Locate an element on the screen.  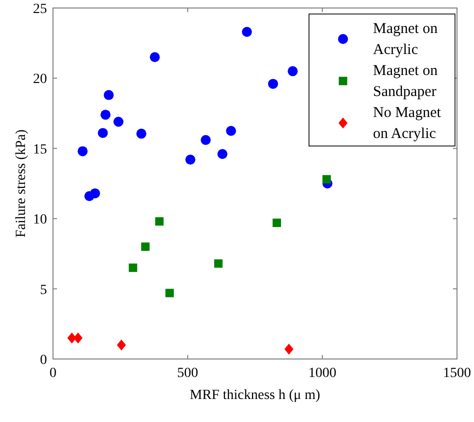
x-tick-label: 0 is located at coordinates (53, 373).